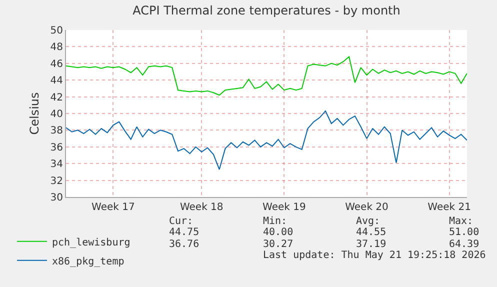 The image size is (497, 287). Describe the element at coordinates (366, 207) in the screenshot. I see `x-tick-label: Week 20` at that location.